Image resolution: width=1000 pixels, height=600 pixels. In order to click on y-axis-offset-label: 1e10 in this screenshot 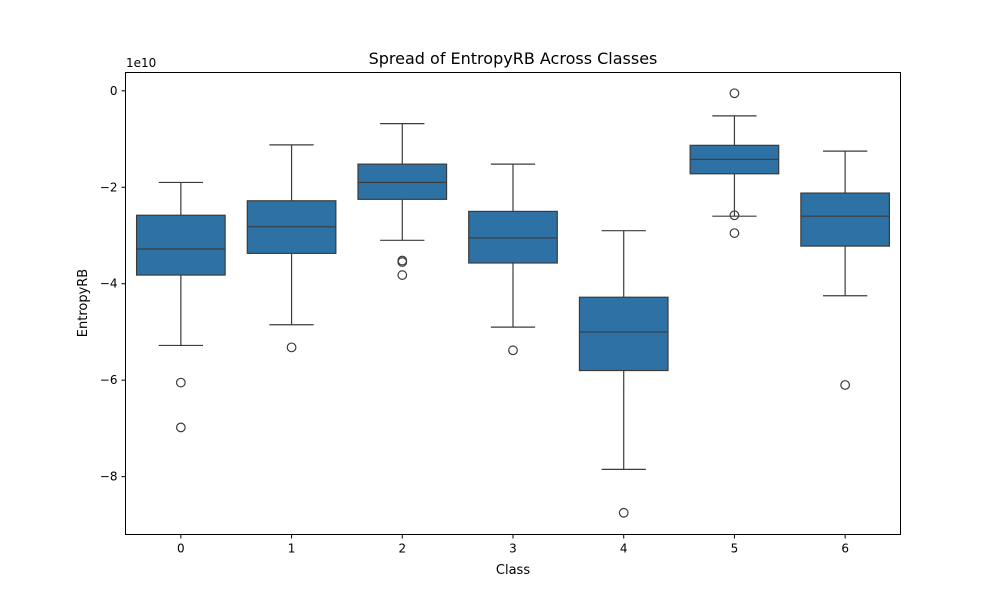, I will do `click(141, 63)`.